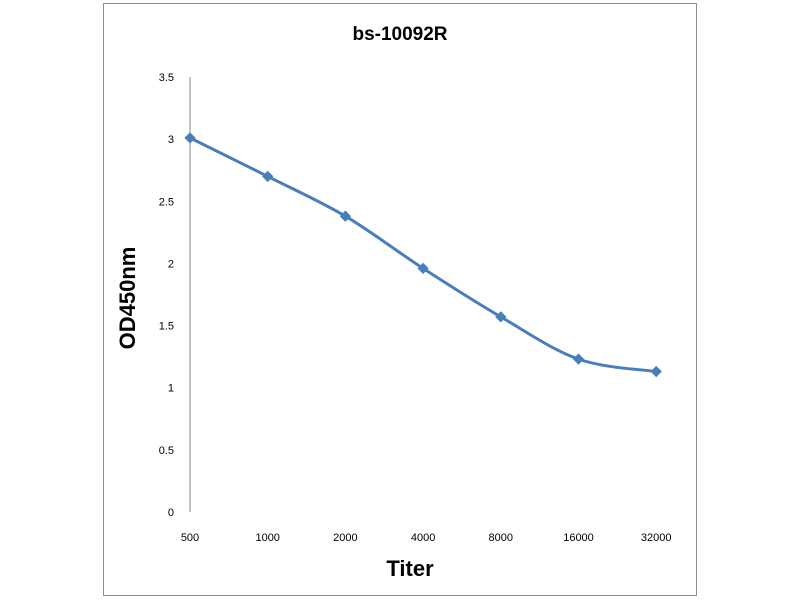  Describe the element at coordinates (166, 327) in the screenshot. I see `y-tick-label: 1.5` at that location.